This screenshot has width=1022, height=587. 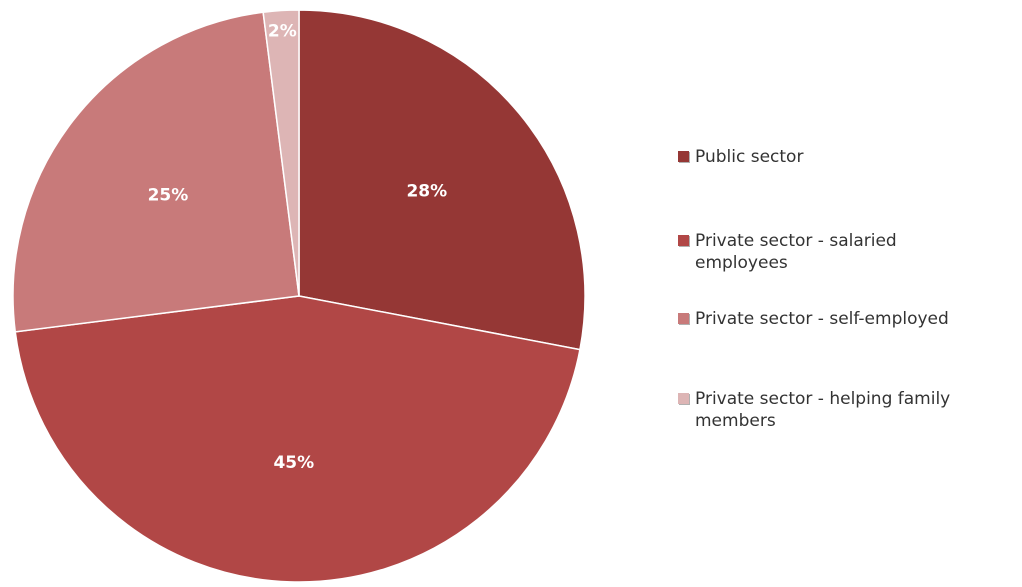 What do you see at coordinates (823, 410) in the screenshot?
I see `legend-label-private-helping-family: Private sector - helping family members` at bounding box center [823, 410].